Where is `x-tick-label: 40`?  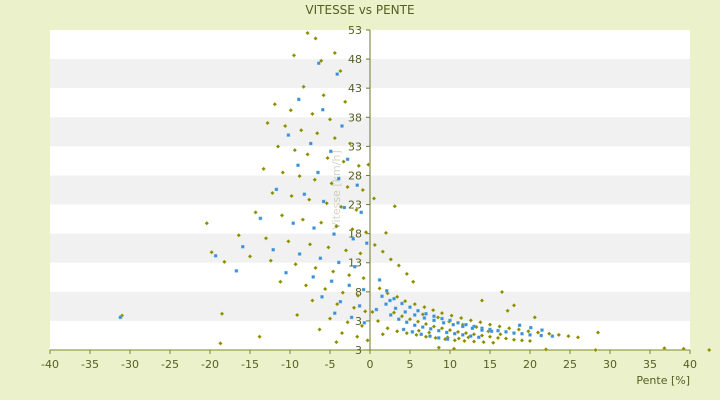
x-tick-label: 40 is located at coordinates (690, 364).